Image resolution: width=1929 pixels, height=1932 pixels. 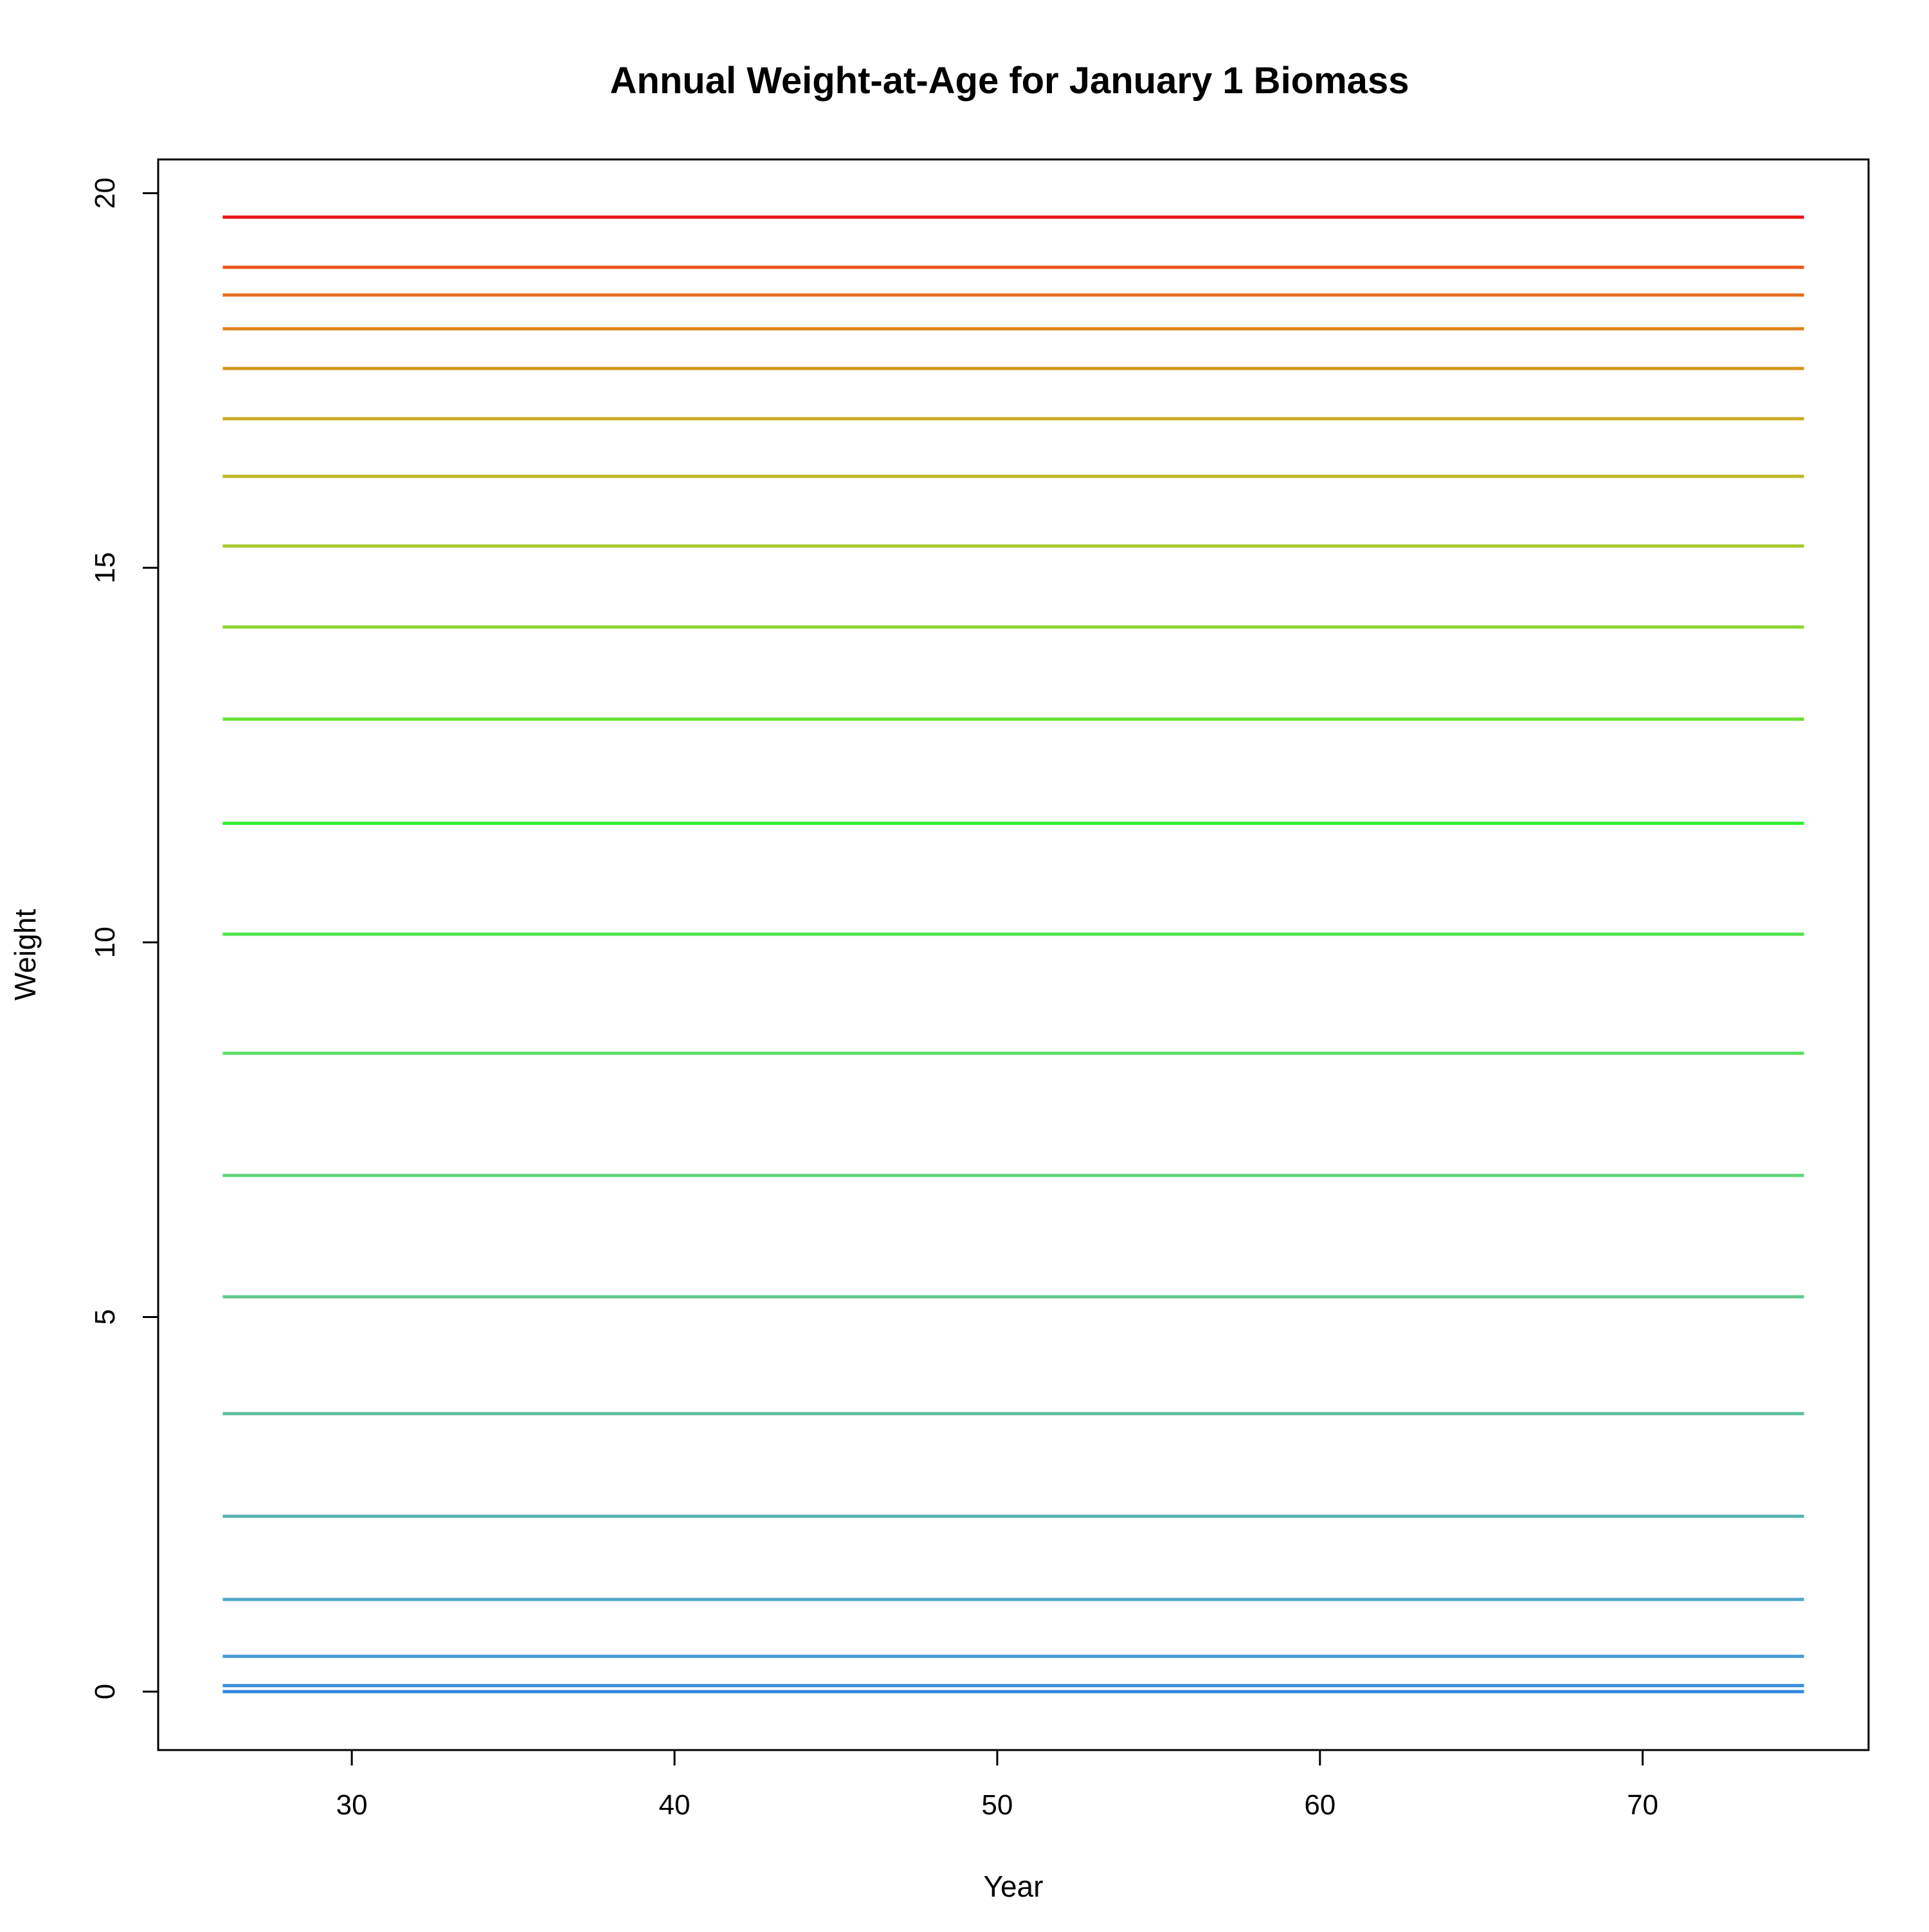 What do you see at coordinates (1642, 1805) in the screenshot?
I see `x-tick-label: 70` at bounding box center [1642, 1805].